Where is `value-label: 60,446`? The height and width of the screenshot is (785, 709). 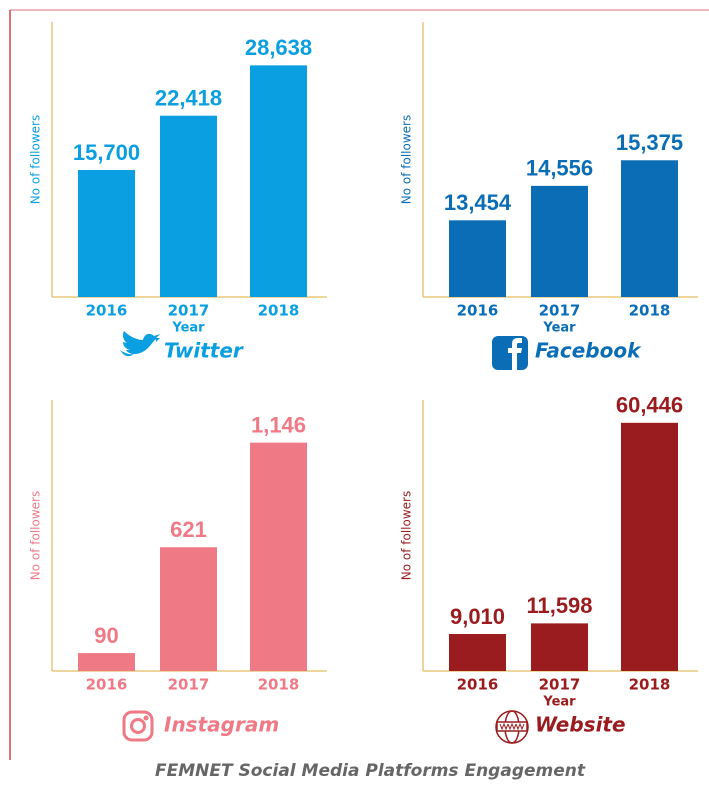 value-label: 60,446 is located at coordinates (649, 405).